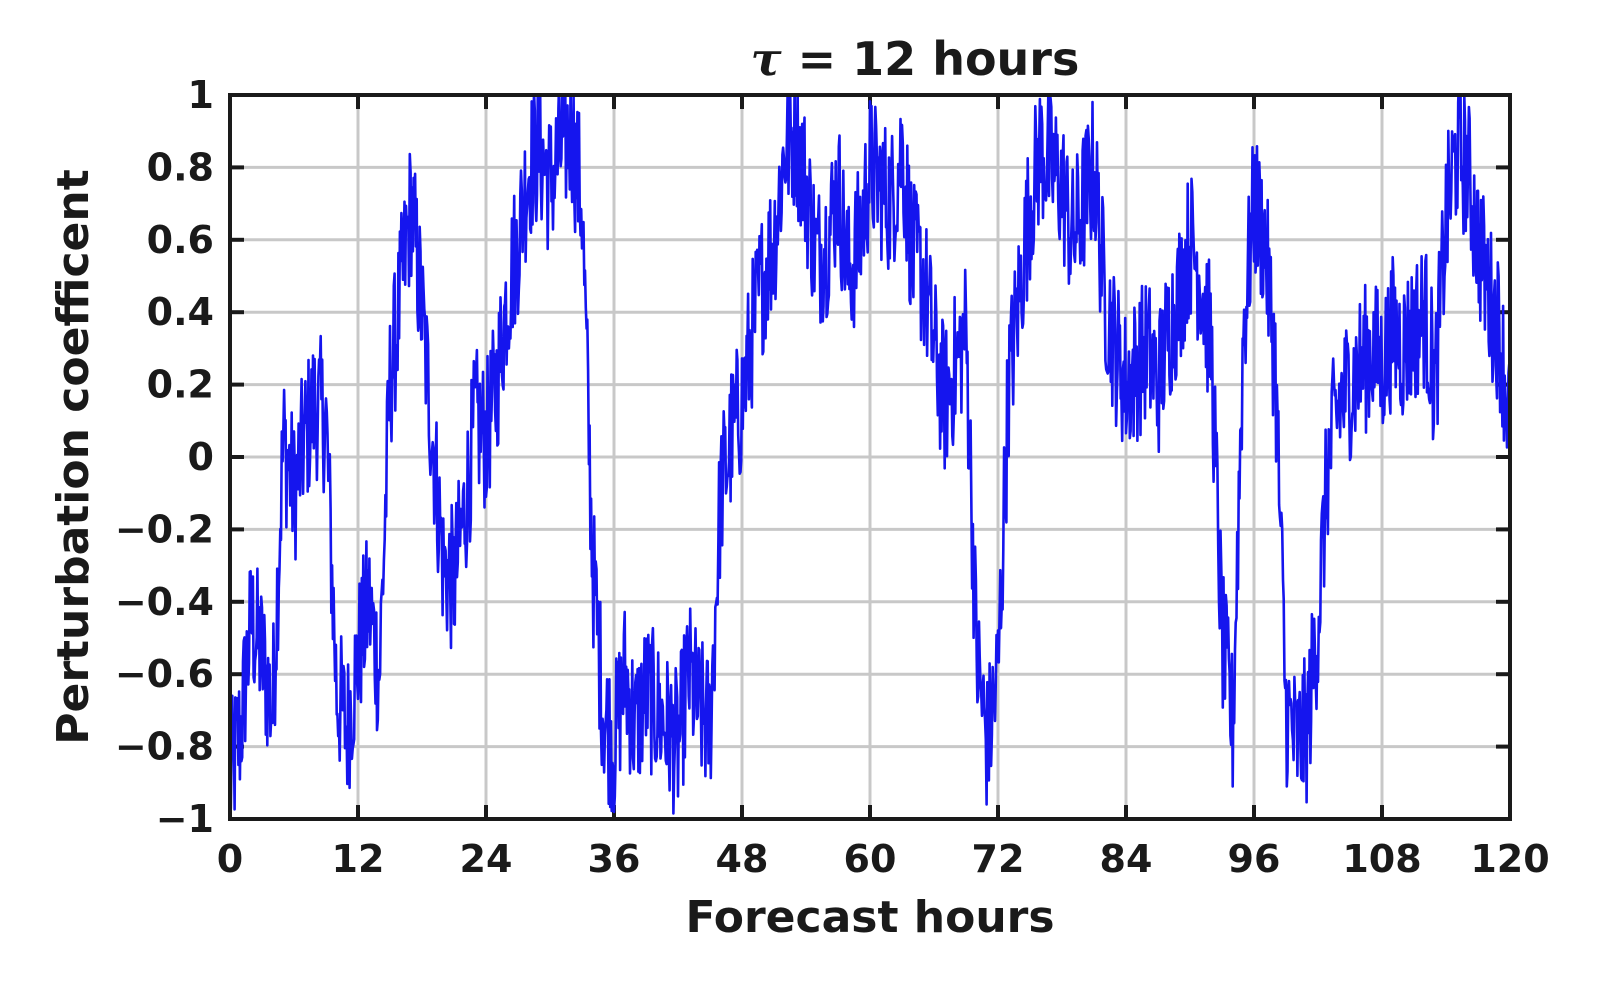 Image resolution: width=1608 pixels, height=993 pixels. I want to click on y-tick-label: −0.2, so click(164, 529).